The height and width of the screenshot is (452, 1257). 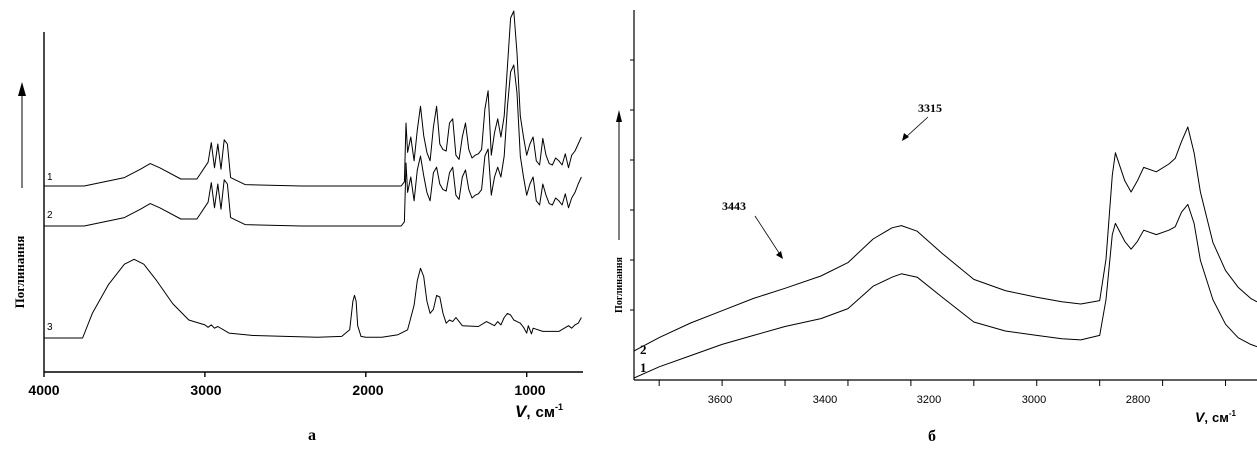 I want to click on panel-a-y-label: Поглинання, so click(x=19, y=272).